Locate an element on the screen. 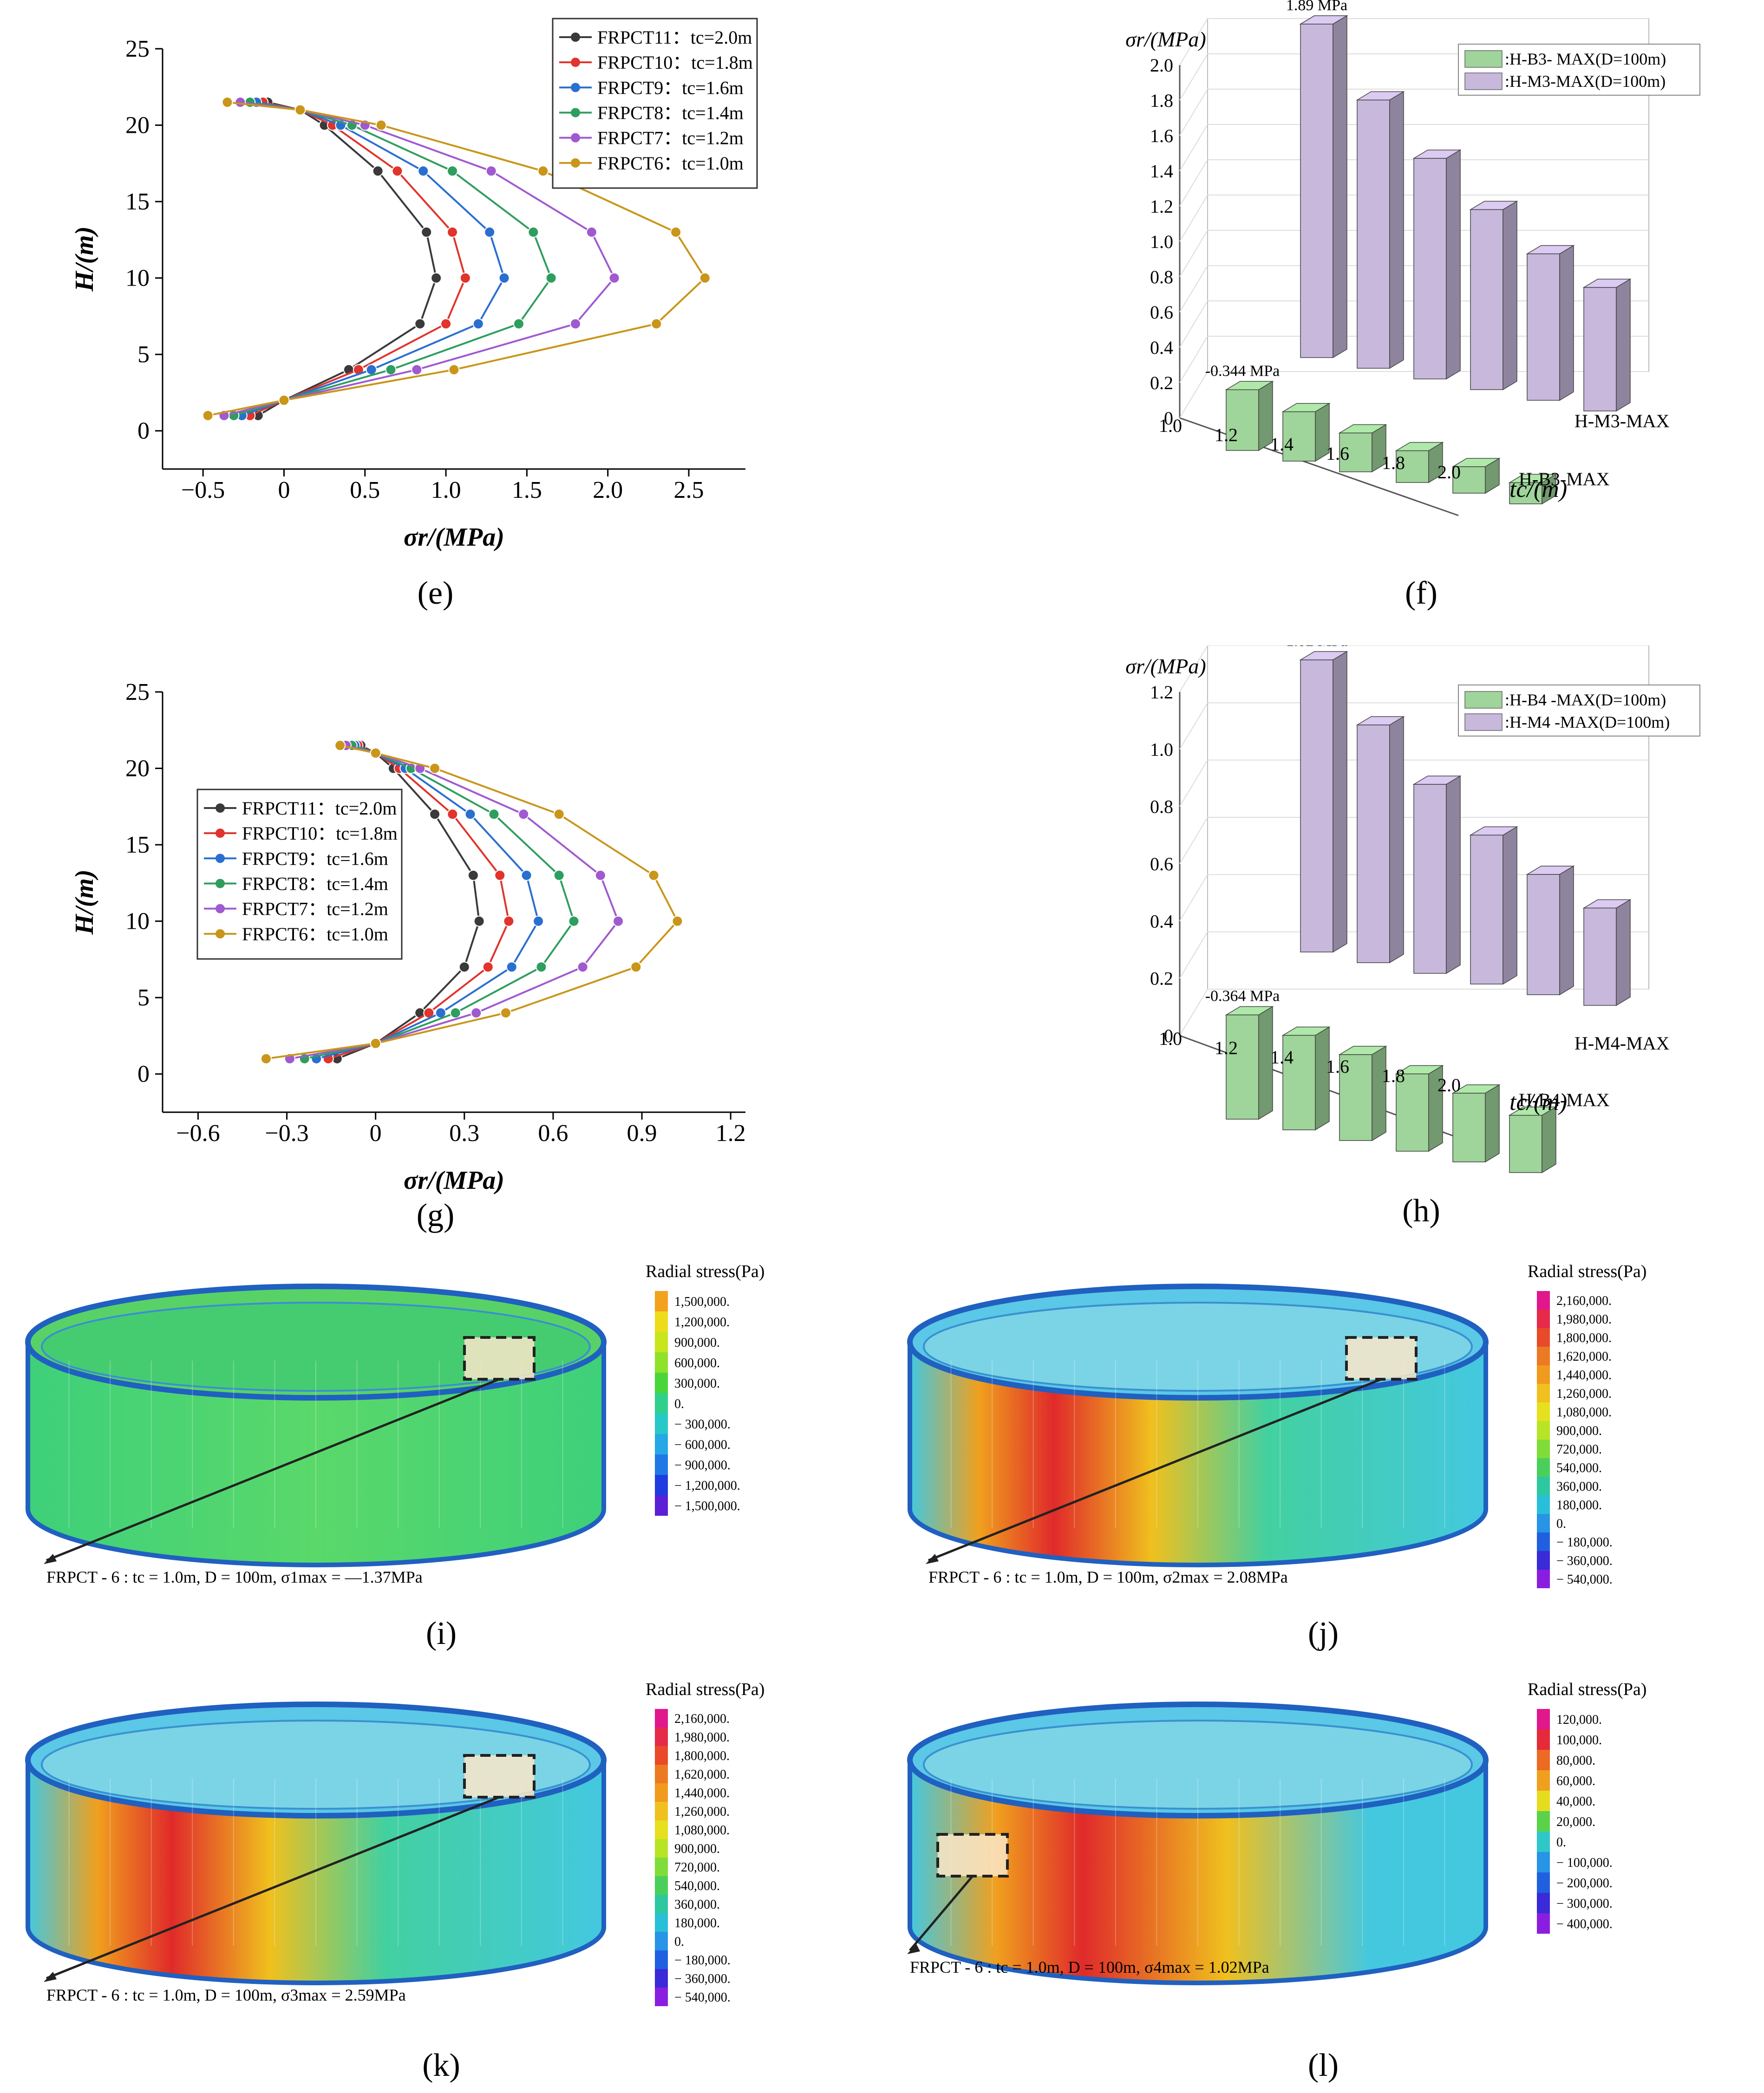 This screenshot has height=2093, width=1764. arrow-head is located at coordinates (50, 1977).